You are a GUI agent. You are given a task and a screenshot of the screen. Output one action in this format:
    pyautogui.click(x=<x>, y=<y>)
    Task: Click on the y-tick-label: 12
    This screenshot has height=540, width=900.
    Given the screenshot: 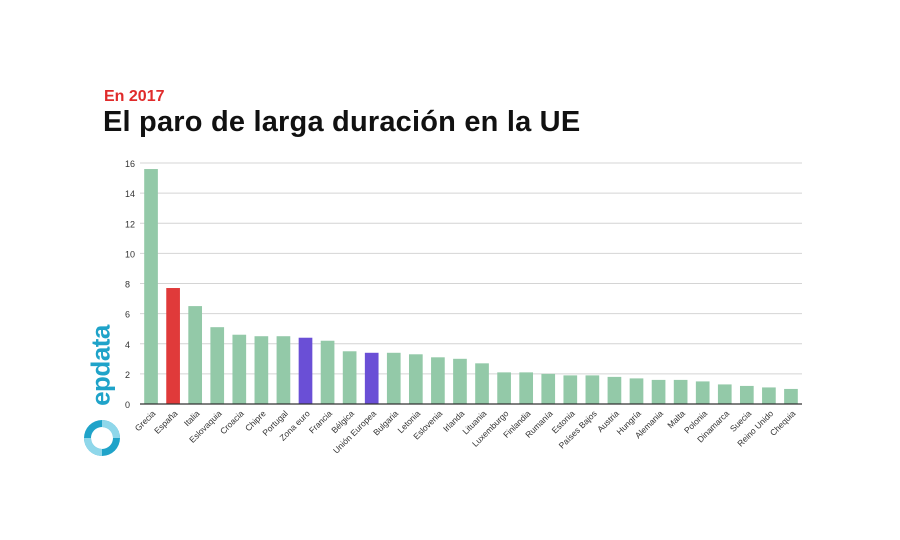 What is the action you would take?
    pyautogui.click(x=130, y=224)
    